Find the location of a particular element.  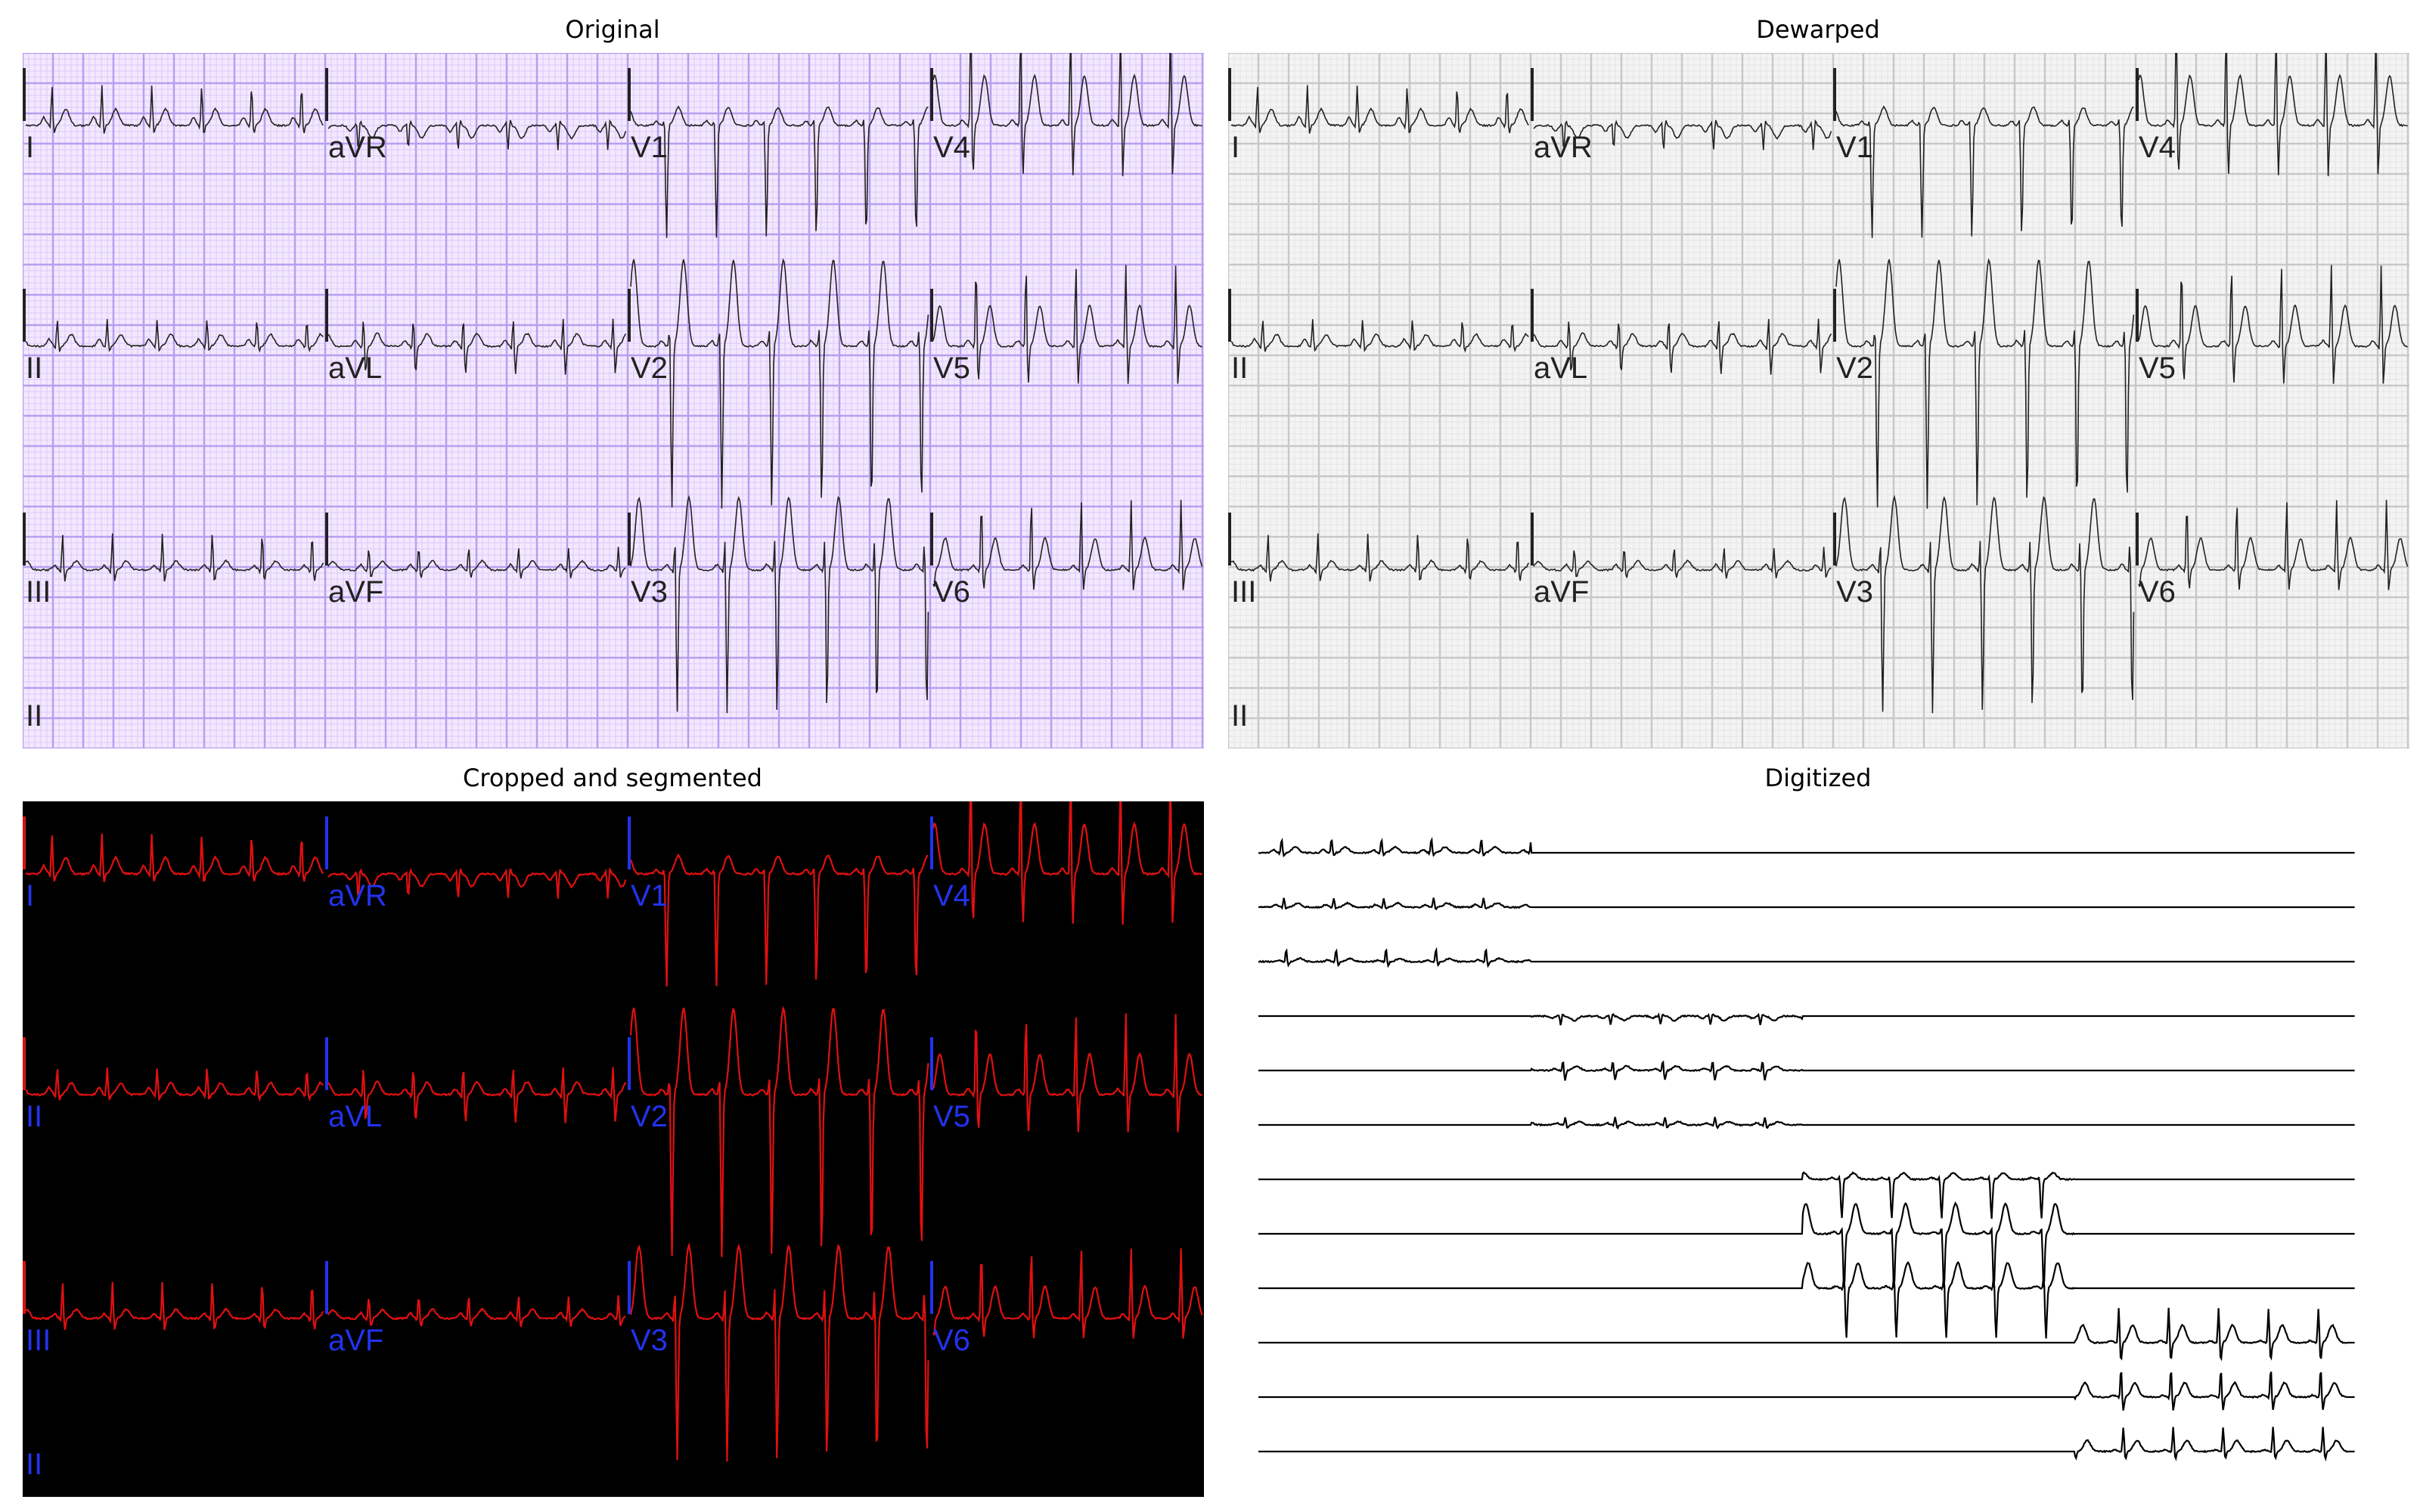

dewarped-title: Dewarped is located at coordinates (1818, 30).